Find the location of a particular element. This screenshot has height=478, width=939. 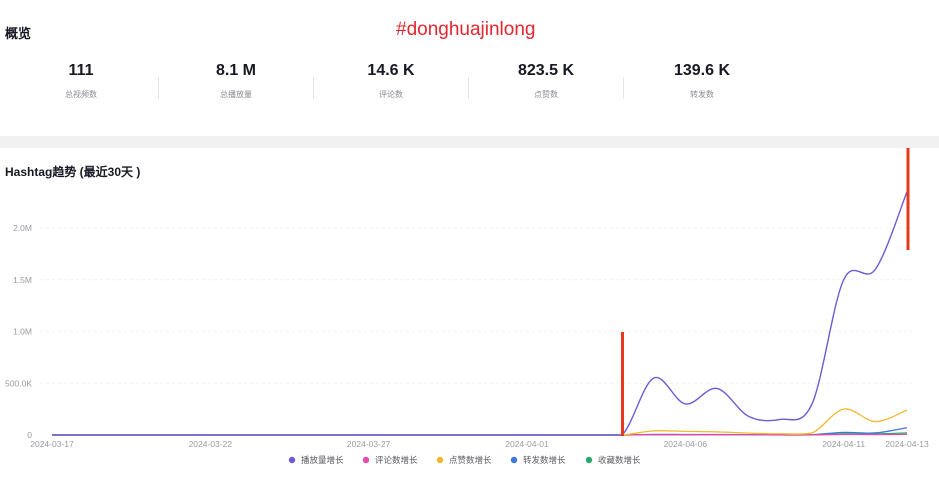

stat-videos: 111 总视频数 is located at coordinates (81, 80).